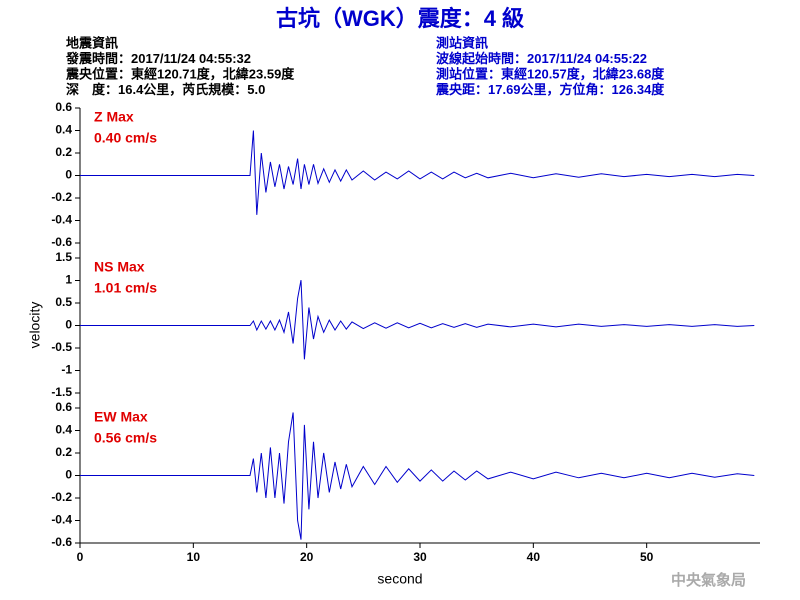  Describe the element at coordinates (121, 417) in the screenshot. I see `panel-label: EW Max` at that location.